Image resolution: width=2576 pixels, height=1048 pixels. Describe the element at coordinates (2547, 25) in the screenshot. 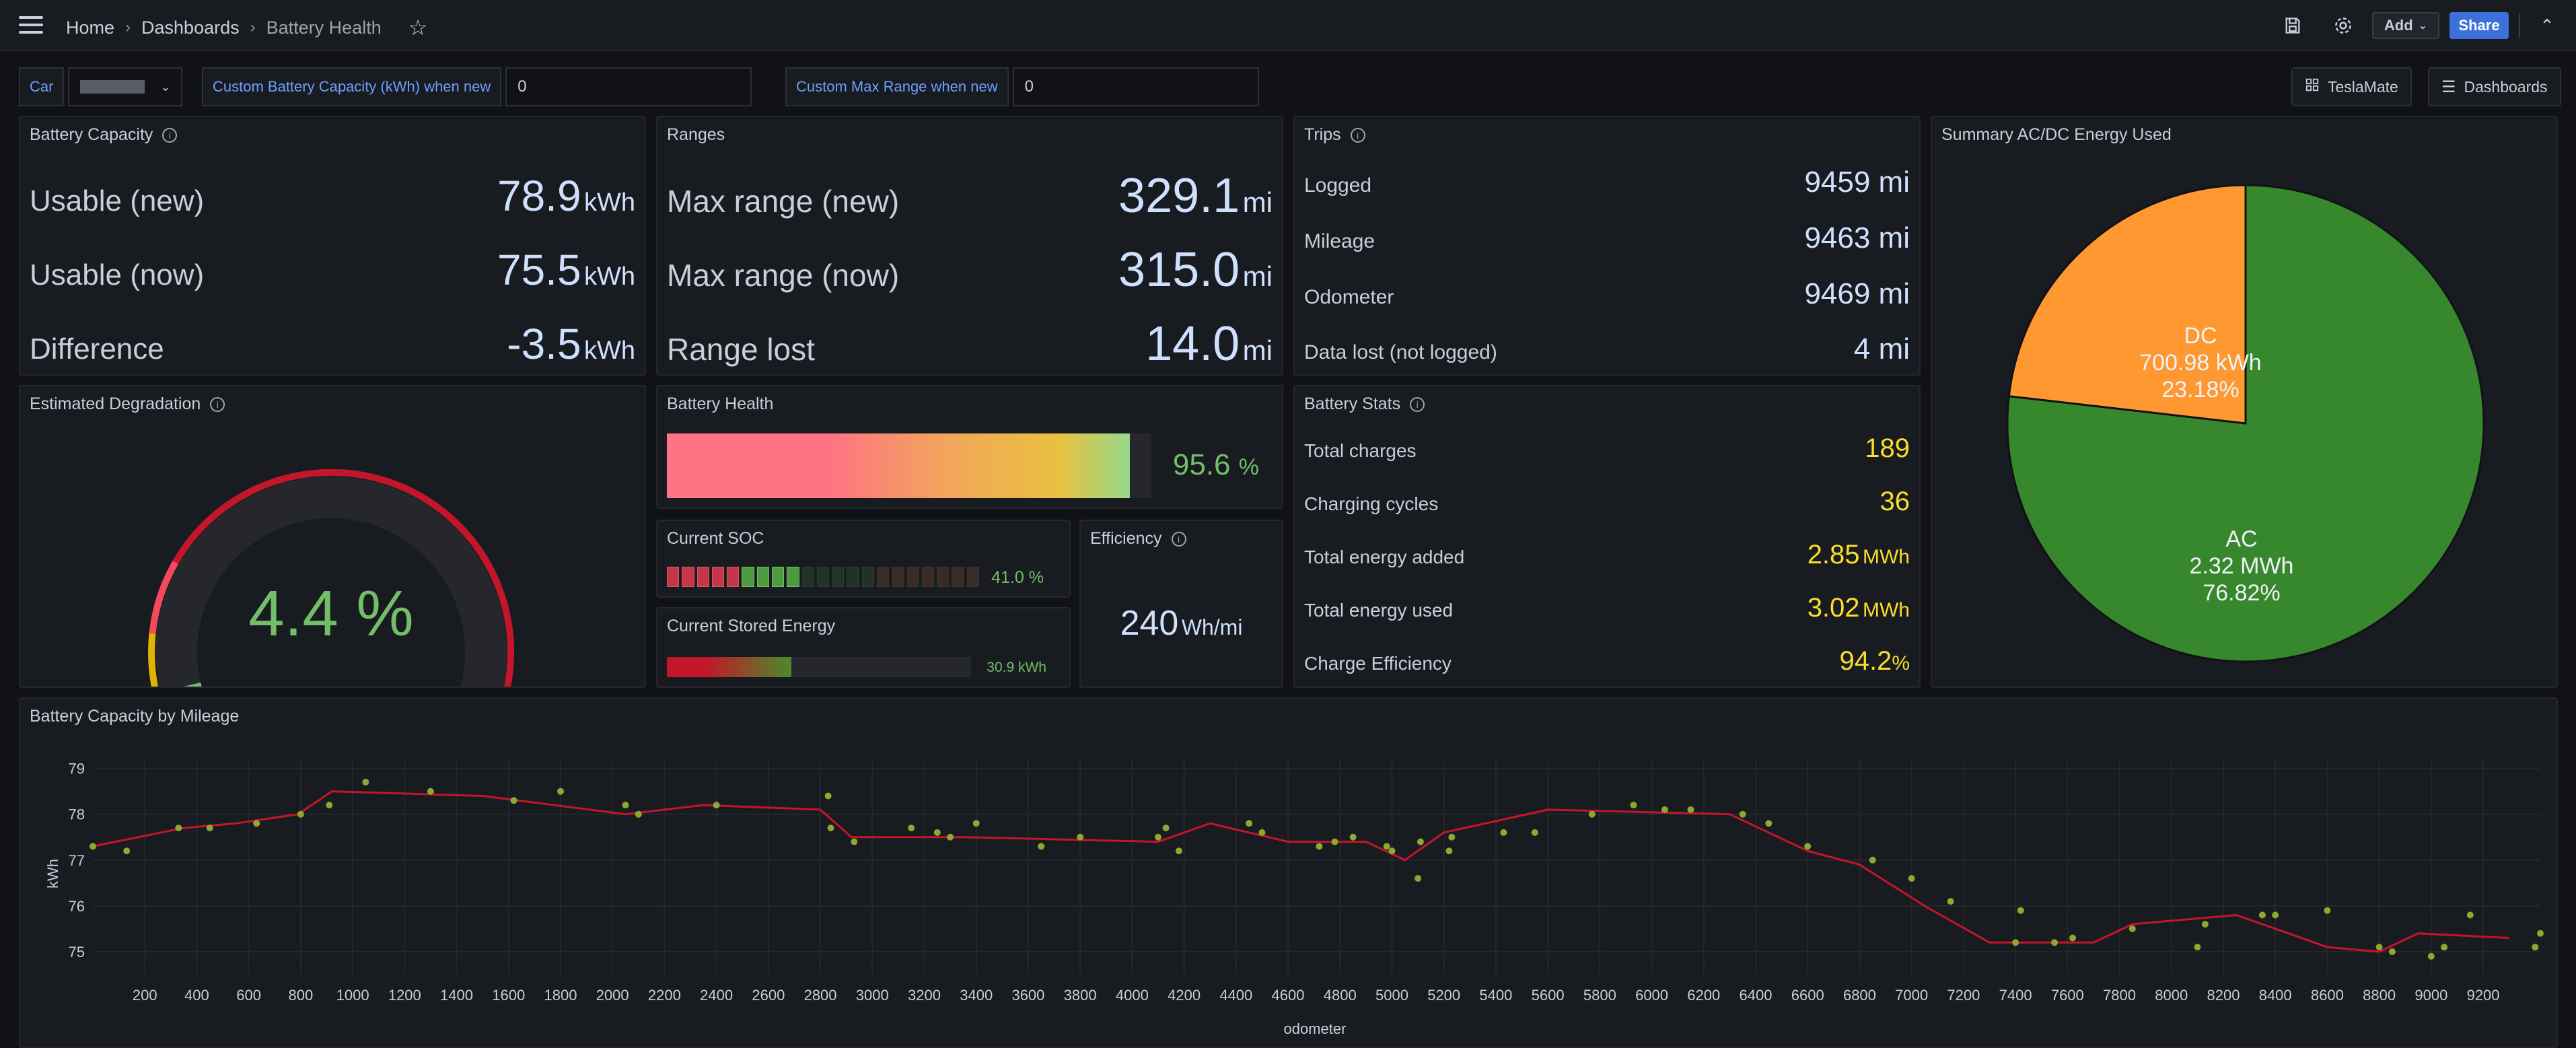

I see `chevron-up-icon: ⌃` at that location.